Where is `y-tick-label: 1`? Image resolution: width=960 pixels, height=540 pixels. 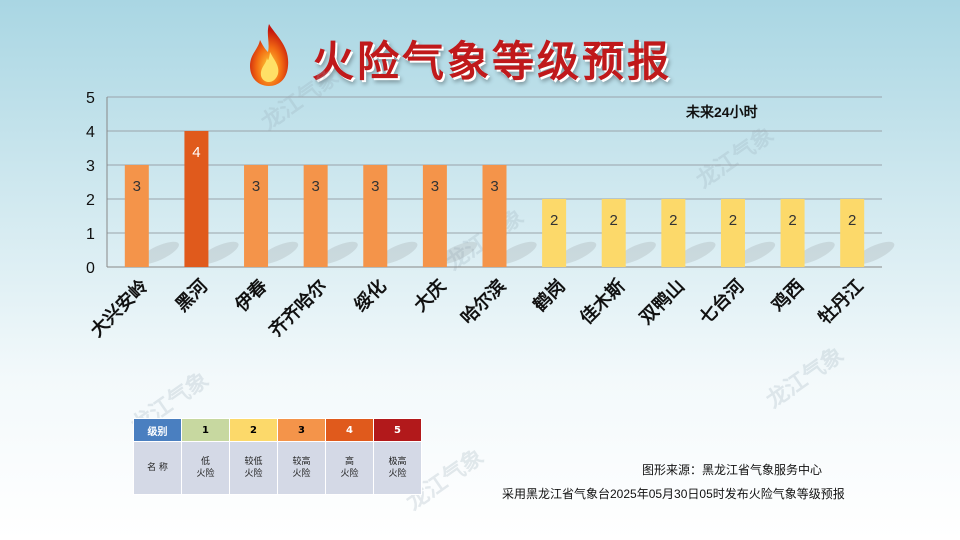 y-tick-label: 1 is located at coordinates (90, 234).